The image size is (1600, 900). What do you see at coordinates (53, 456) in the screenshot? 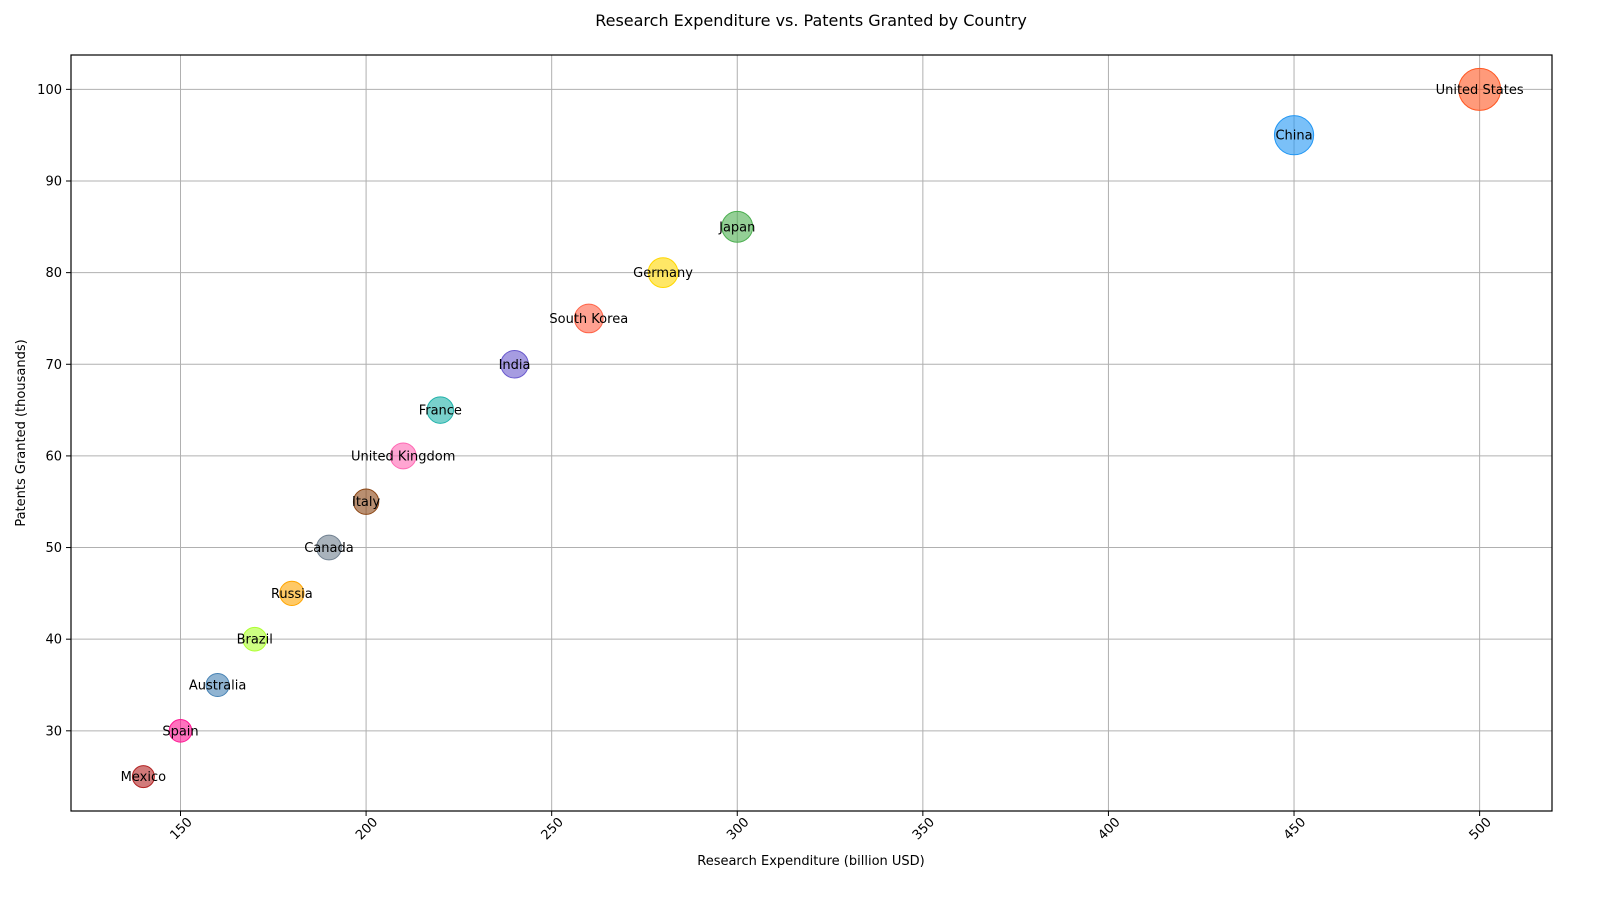
I see `y-tick-label: 60` at bounding box center [53, 456].